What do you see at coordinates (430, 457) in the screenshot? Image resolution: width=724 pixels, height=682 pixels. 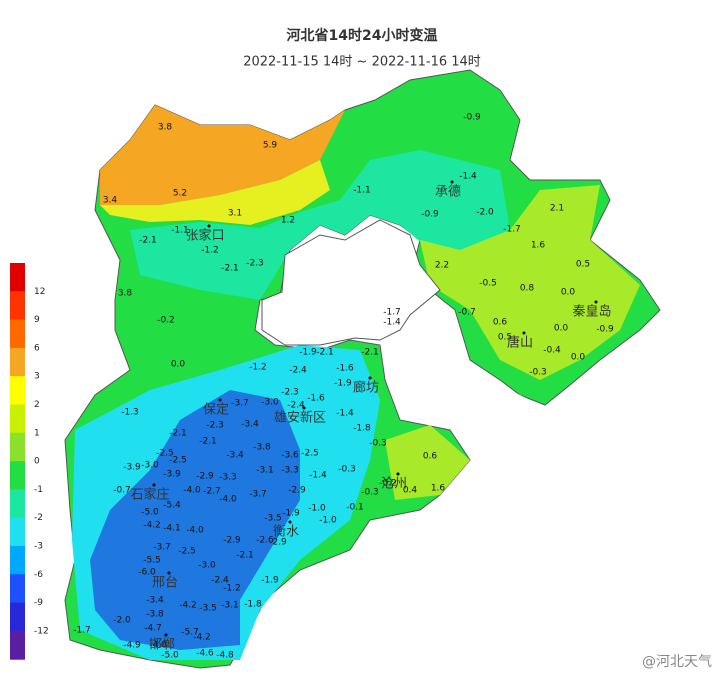 I see `station-value: 0.6` at bounding box center [430, 457].